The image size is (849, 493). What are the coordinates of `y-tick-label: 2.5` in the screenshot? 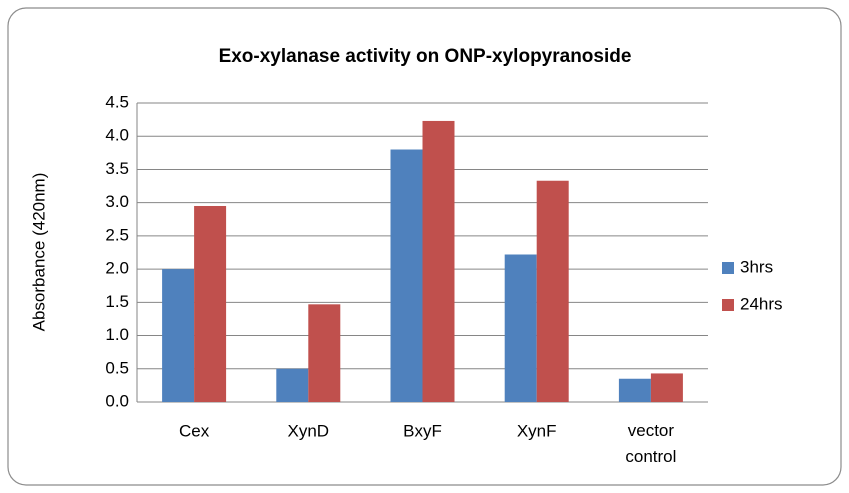 It's located at (117, 234).